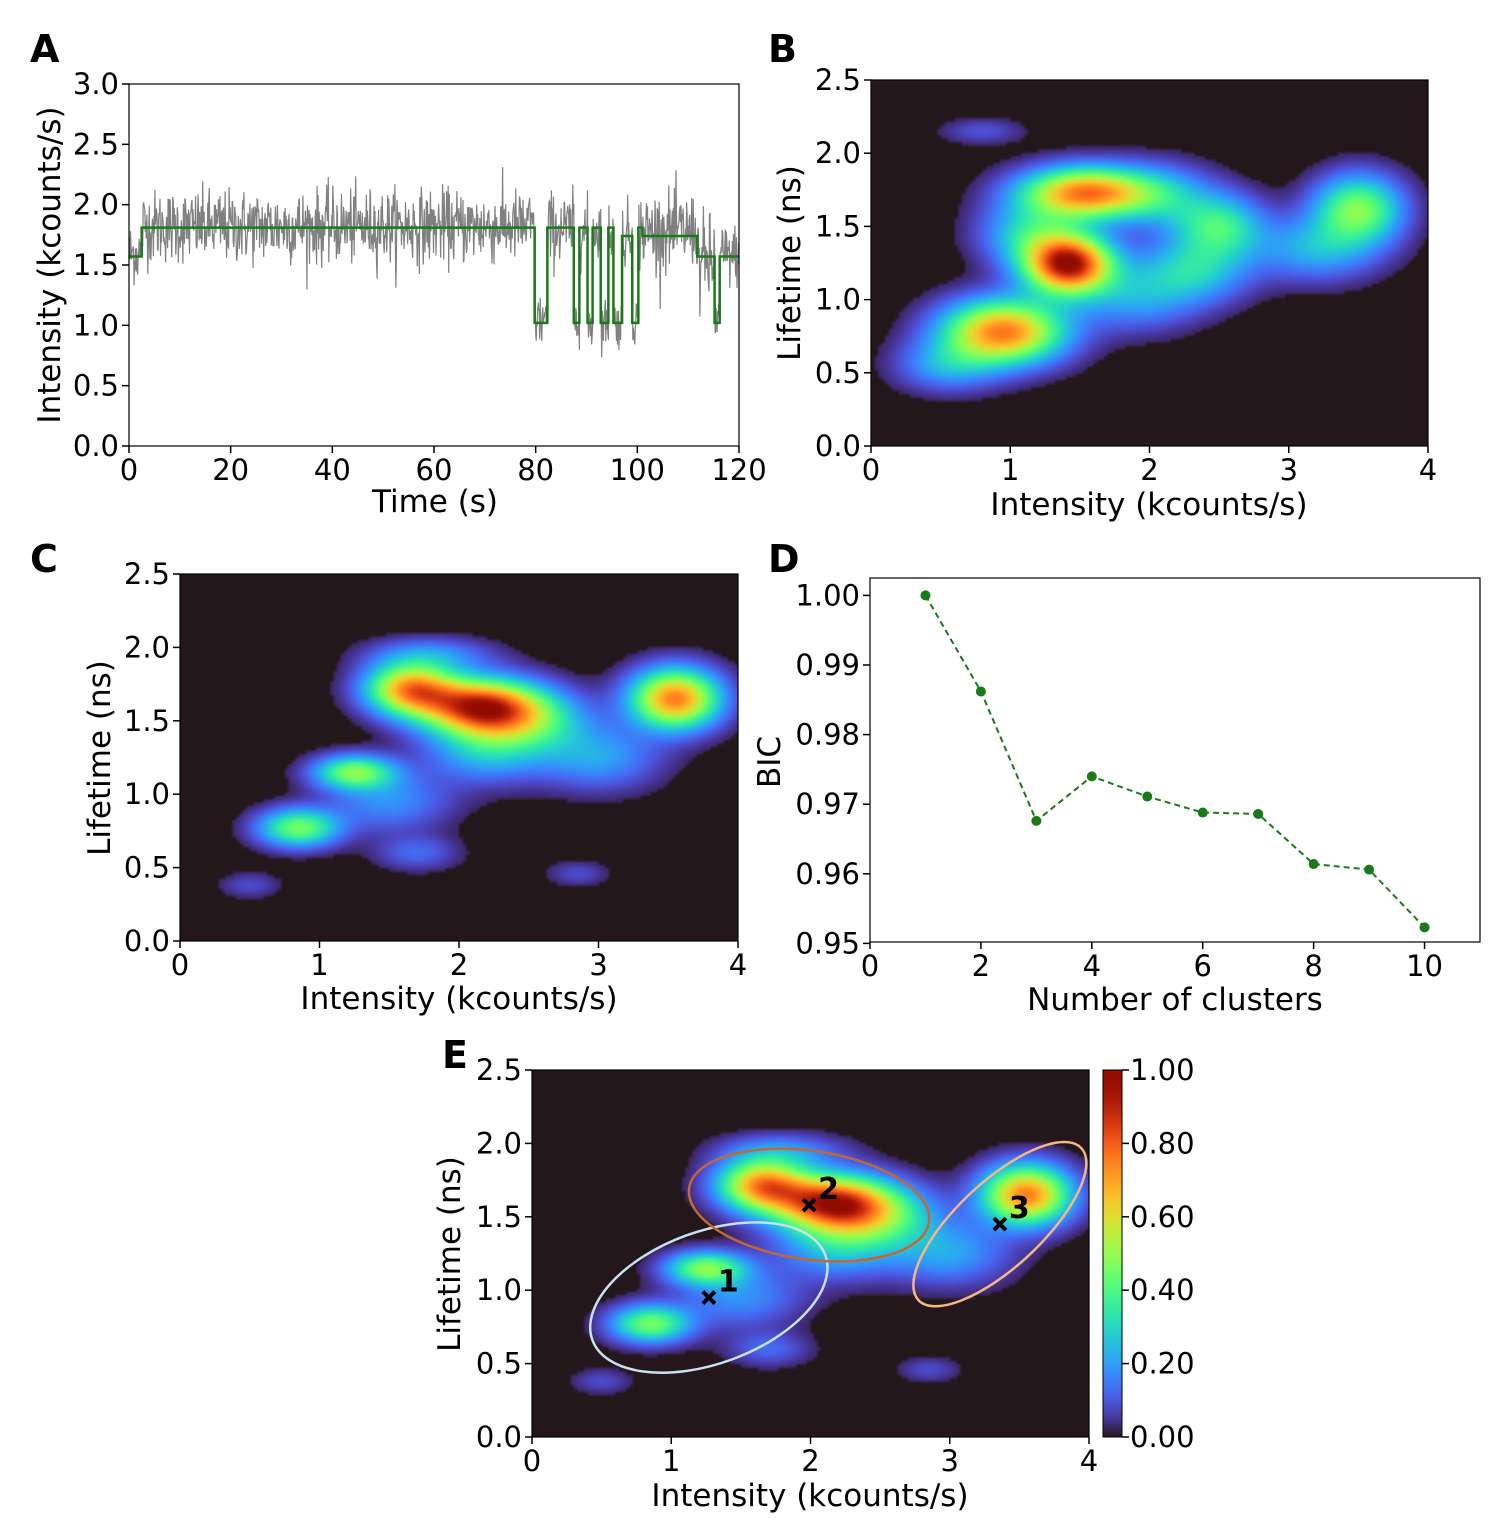  Describe the element at coordinates (434, 502) in the screenshot. I see `panel-a-xlabel: Time (s)` at that location.